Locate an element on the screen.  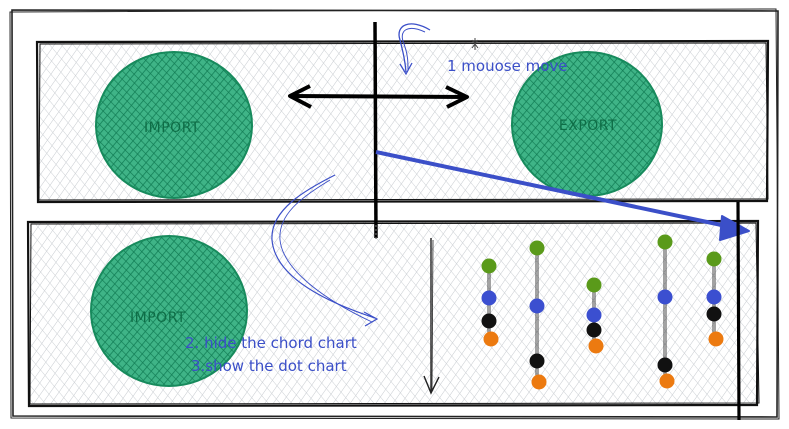
dot-chart is located at coordinates (602, 312).